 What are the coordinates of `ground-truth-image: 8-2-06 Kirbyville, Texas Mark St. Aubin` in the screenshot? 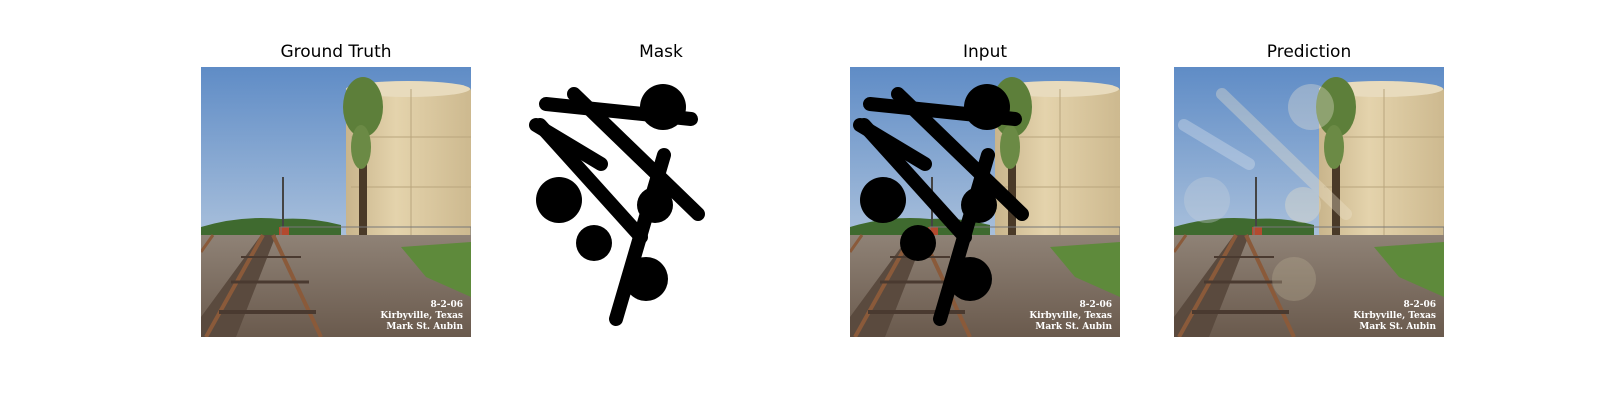 It's located at (336, 202).